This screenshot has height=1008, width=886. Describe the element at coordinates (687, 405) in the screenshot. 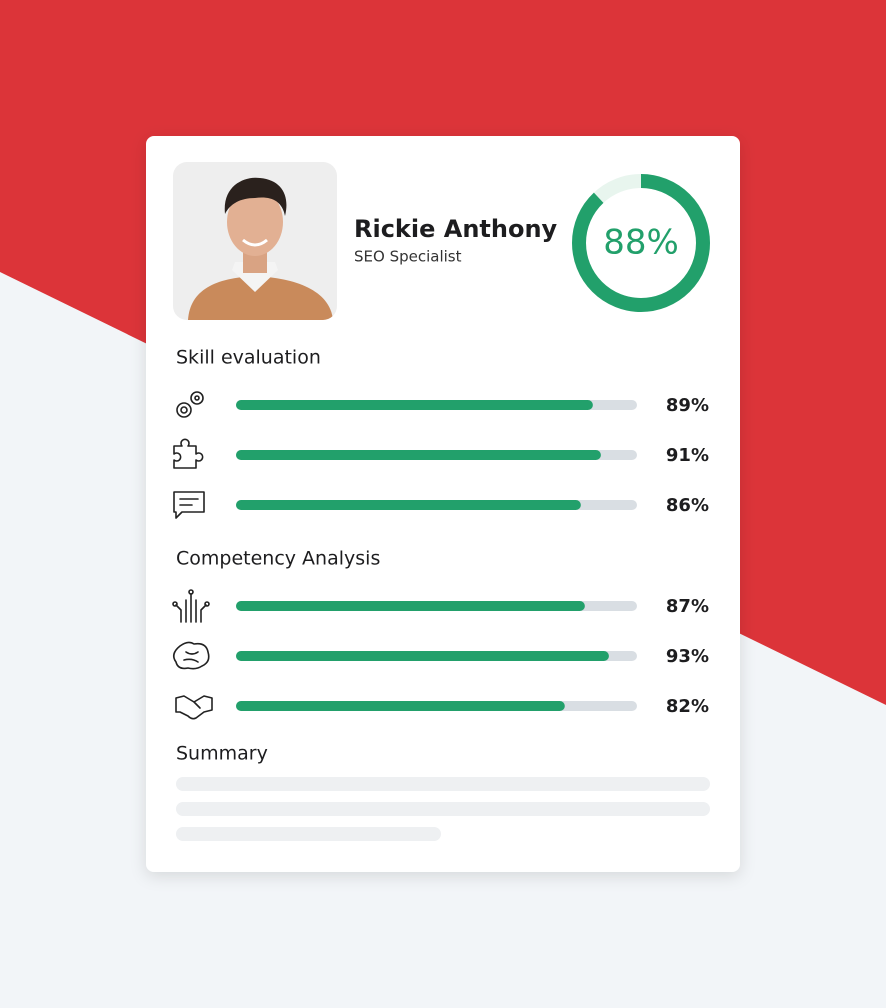

I see `bar-label: 89%` at that location.